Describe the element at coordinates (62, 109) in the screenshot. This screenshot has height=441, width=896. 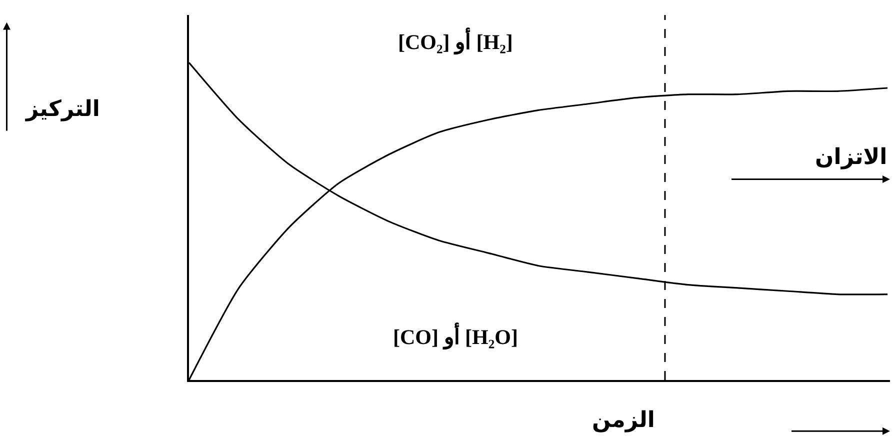
I see `y-axis-title: التركيز` at that location.